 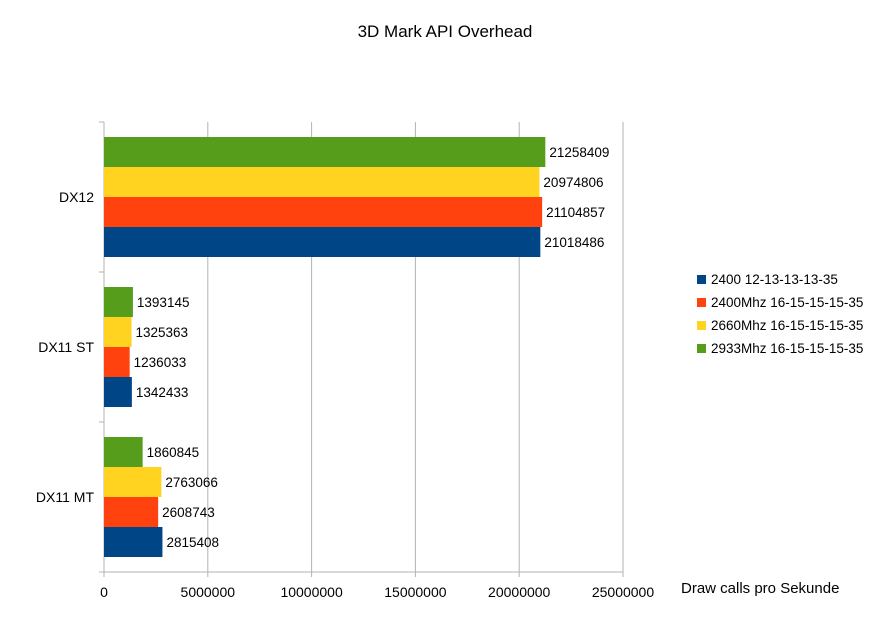 What do you see at coordinates (311, 592) in the screenshot?
I see `x-tick-label: 10000000` at bounding box center [311, 592].